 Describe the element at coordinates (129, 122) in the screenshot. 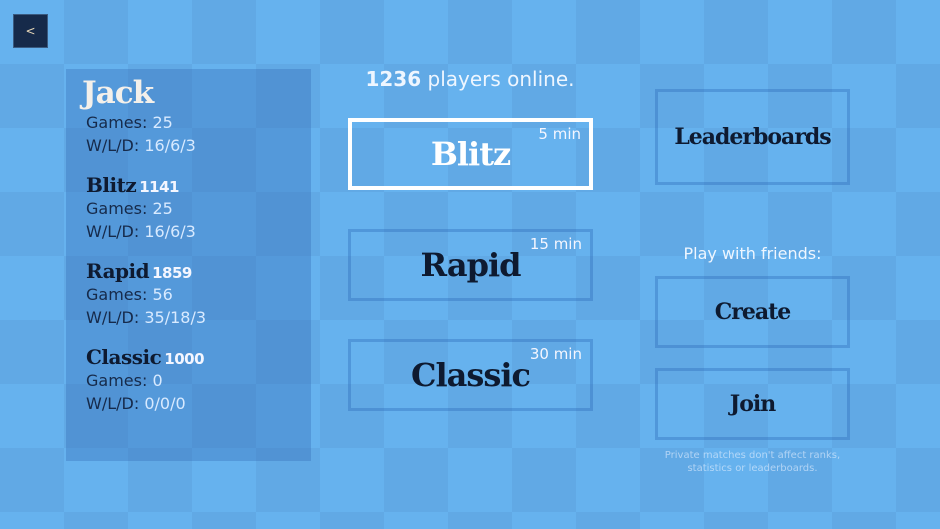

I see `total-games: Games: 25` at that location.